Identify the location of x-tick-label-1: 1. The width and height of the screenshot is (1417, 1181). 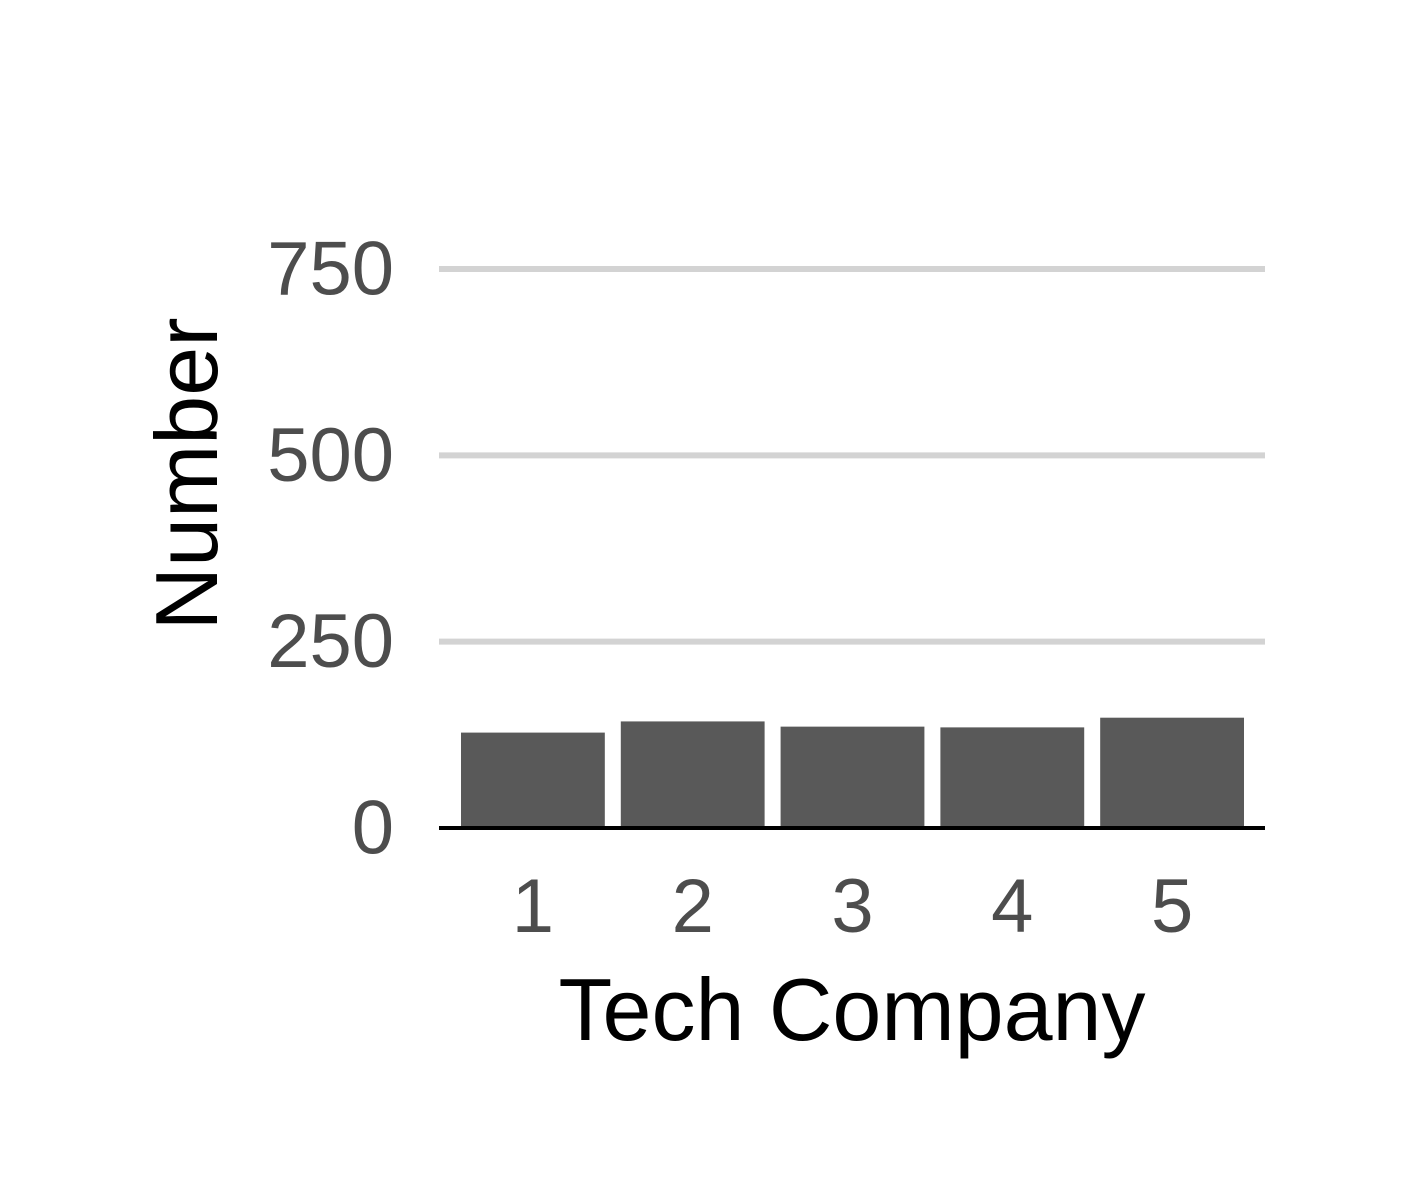
(533, 906).